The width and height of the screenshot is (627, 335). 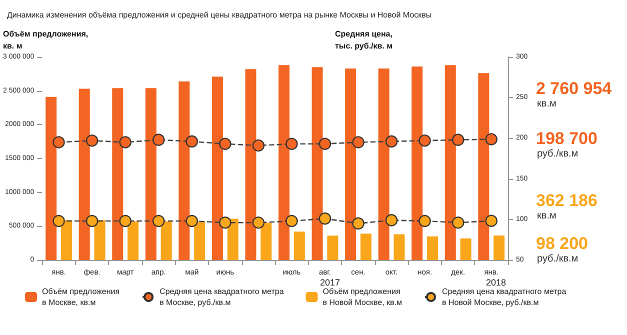 I want to click on legend-label: Объём предложения в Москве, кв.м, so click(x=81, y=297).